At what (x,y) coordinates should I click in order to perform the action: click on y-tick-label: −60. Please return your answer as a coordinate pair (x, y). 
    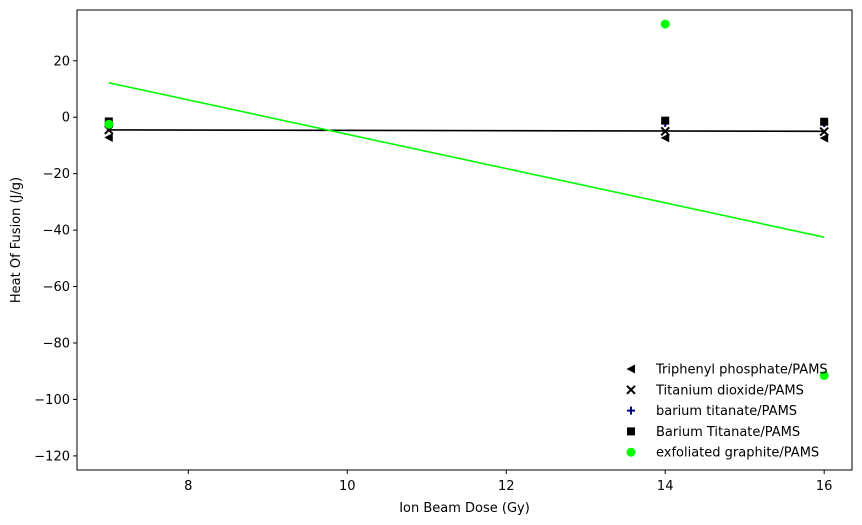
    Looking at the image, I should click on (56, 287).